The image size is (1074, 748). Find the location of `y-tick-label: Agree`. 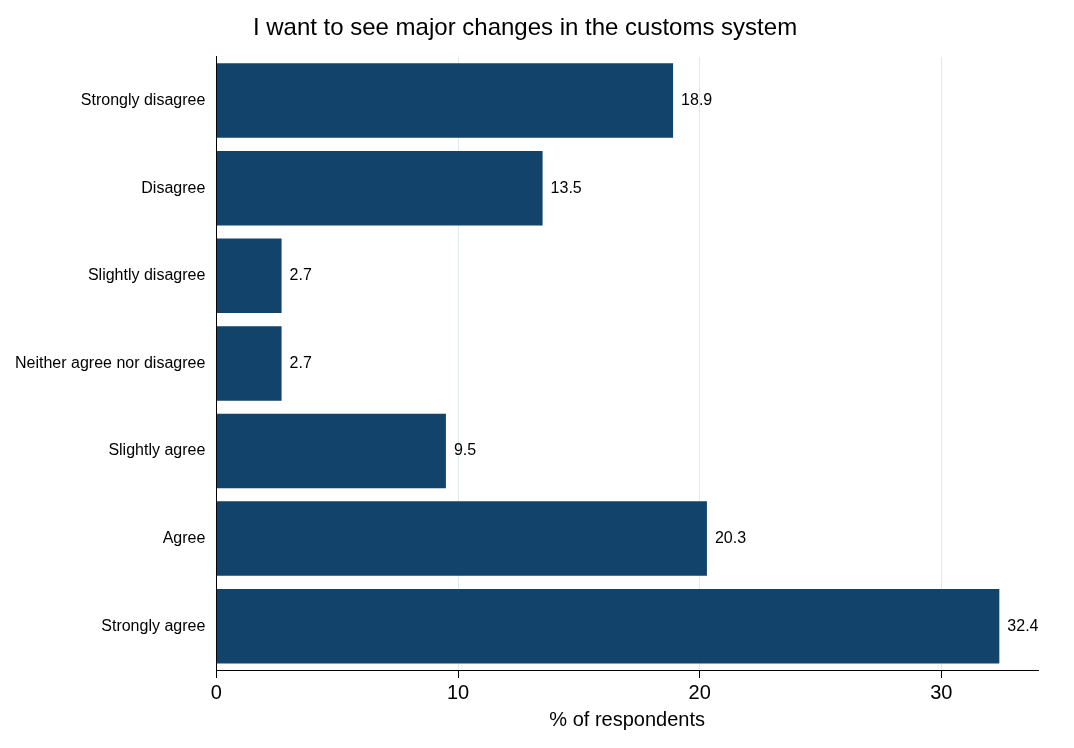

y-tick-label: Agree is located at coordinates (184, 538).